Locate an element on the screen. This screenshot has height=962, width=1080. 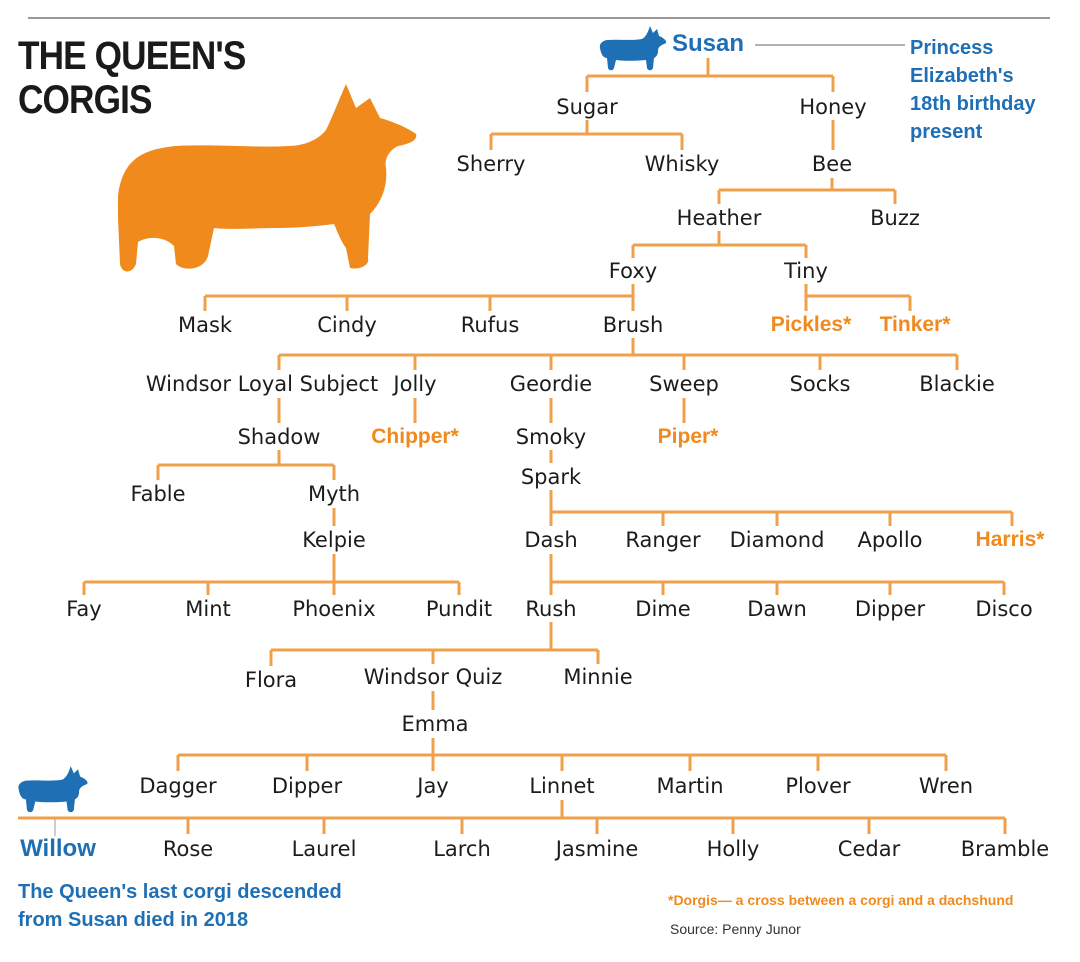
node-pundit: Pundit is located at coordinates (459, 609).